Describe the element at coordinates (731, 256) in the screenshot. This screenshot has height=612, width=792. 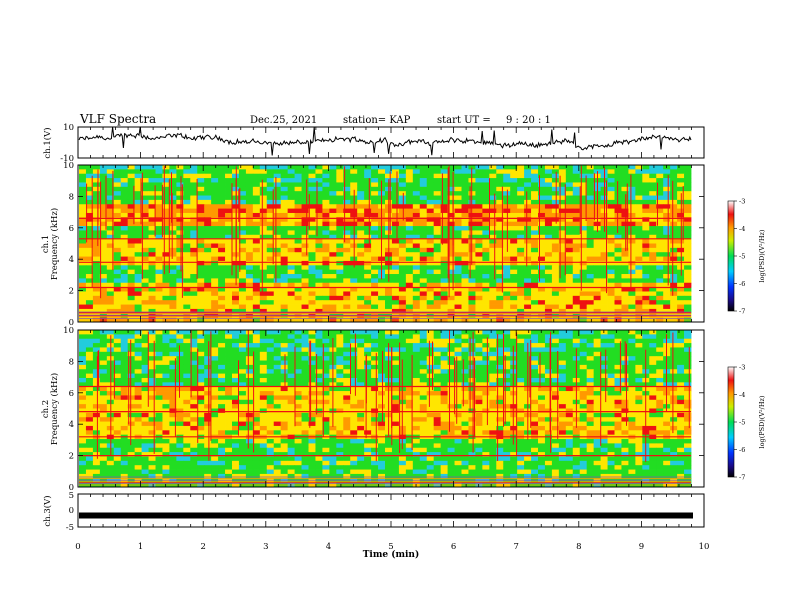
I see `ch1-colorbar-bar` at that location.